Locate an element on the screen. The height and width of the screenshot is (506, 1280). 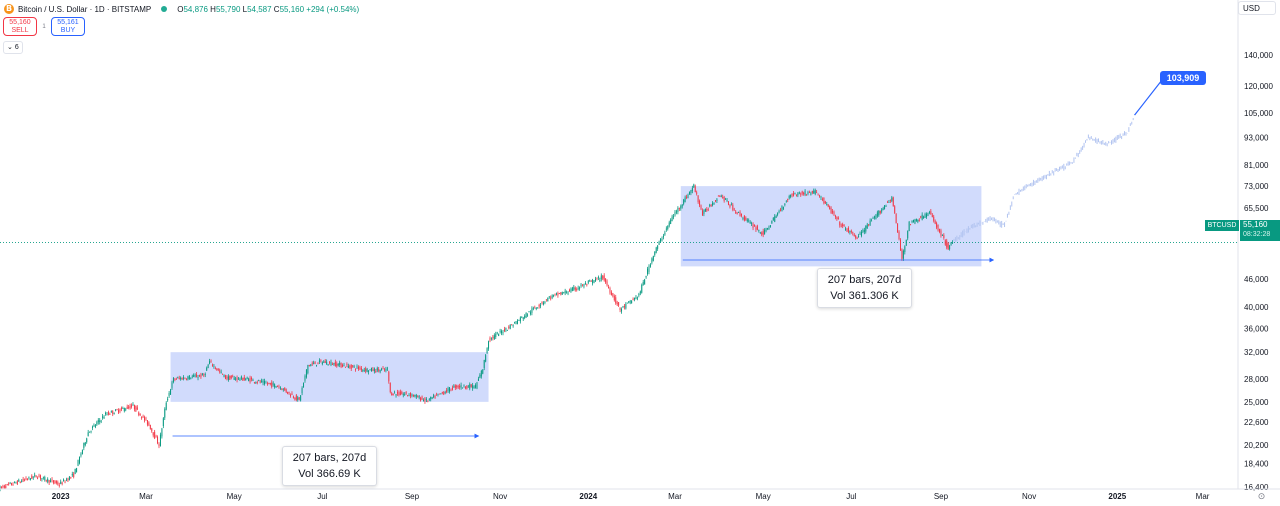
symbol-title: Bitcoin / U.S. Dollar · 1D · BITSTAMP is located at coordinates (85, 9).